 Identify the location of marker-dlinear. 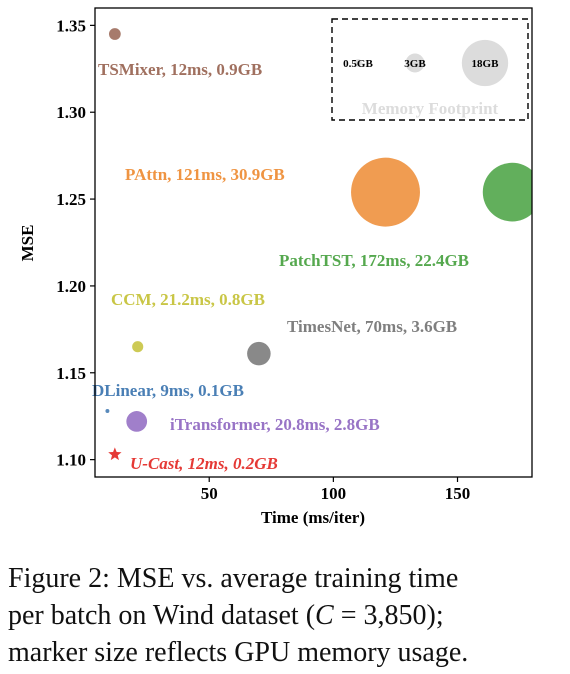
(107, 411).